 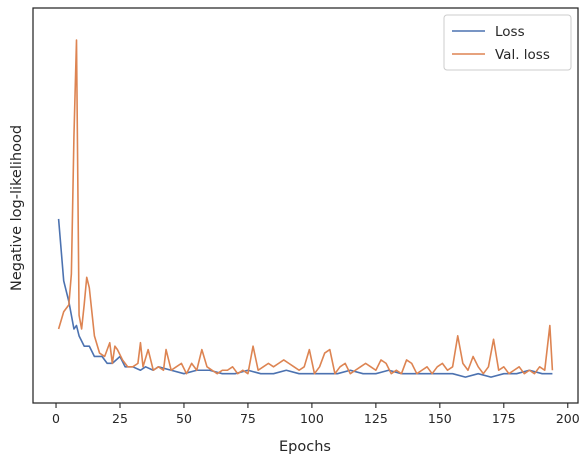 I want to click on legend-box, so click(x=507, y=42).